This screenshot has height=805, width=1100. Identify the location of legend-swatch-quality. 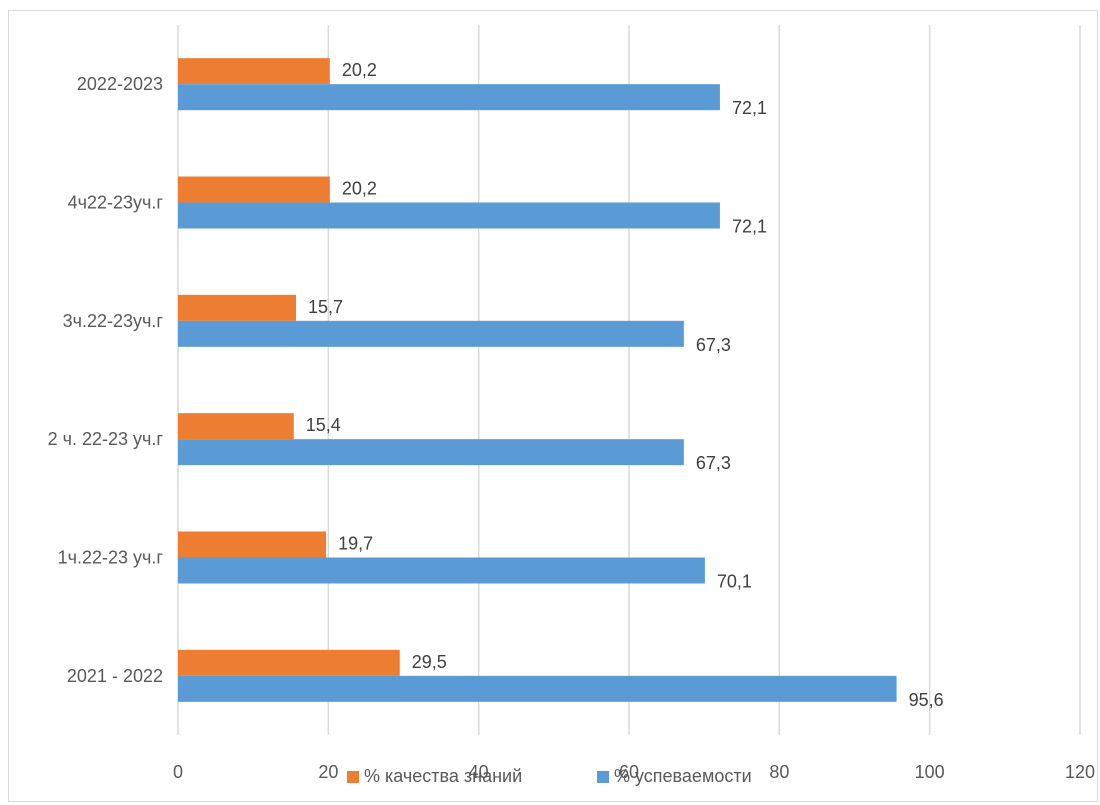
(353, 777).